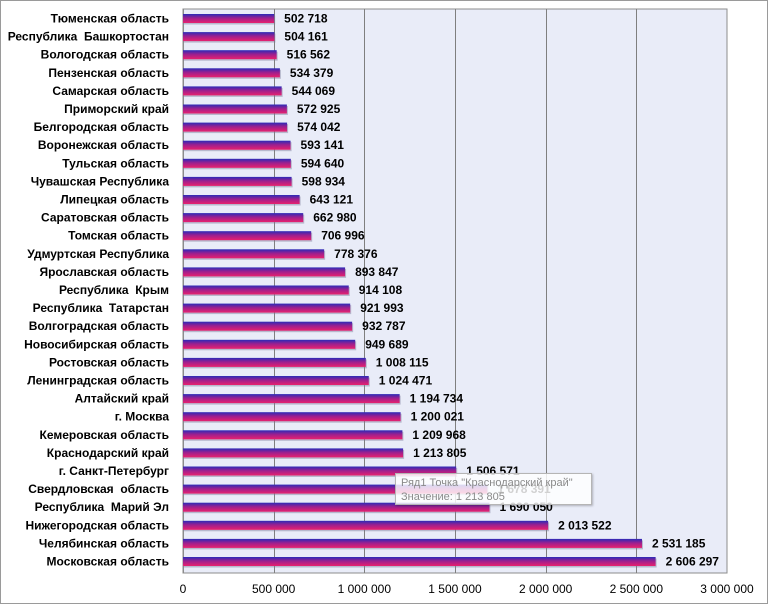 Image resolution: width=768 pixels, height=604 pixels. What do you see at coordinates (115, 163) in the screenshot?
I see `category-label: Тульская область` at bounding box center [115, 163].